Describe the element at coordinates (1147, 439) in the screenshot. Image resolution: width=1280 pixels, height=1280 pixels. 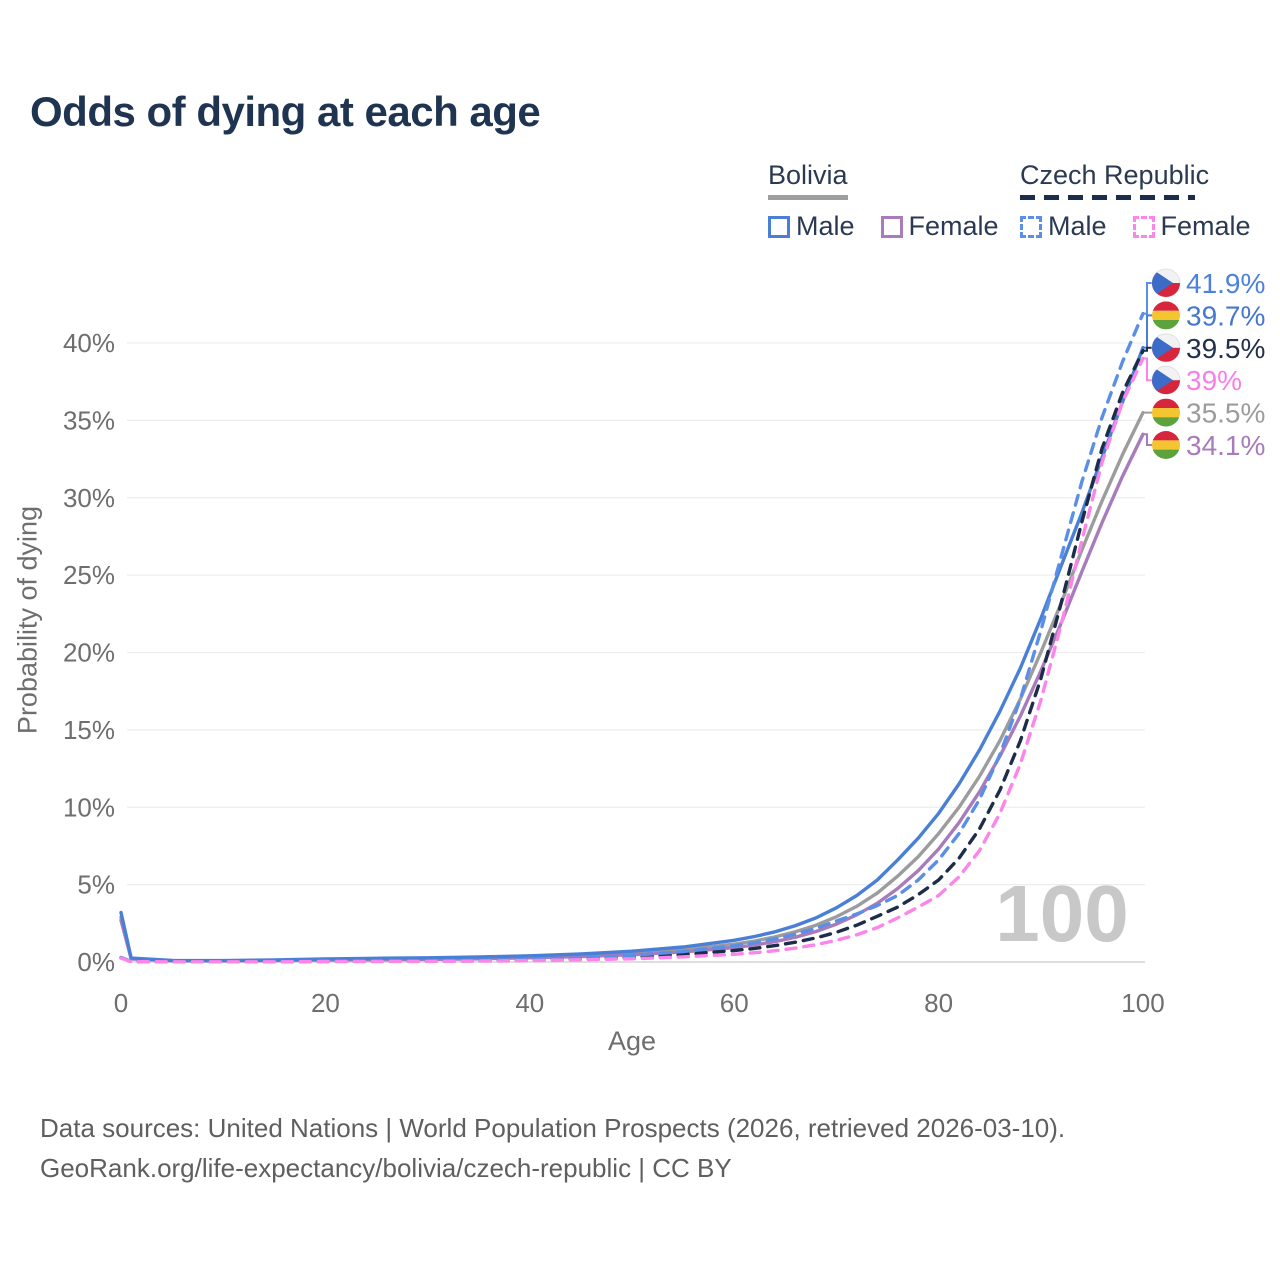
I see `end-label-leader-bolivia-female` at that location.